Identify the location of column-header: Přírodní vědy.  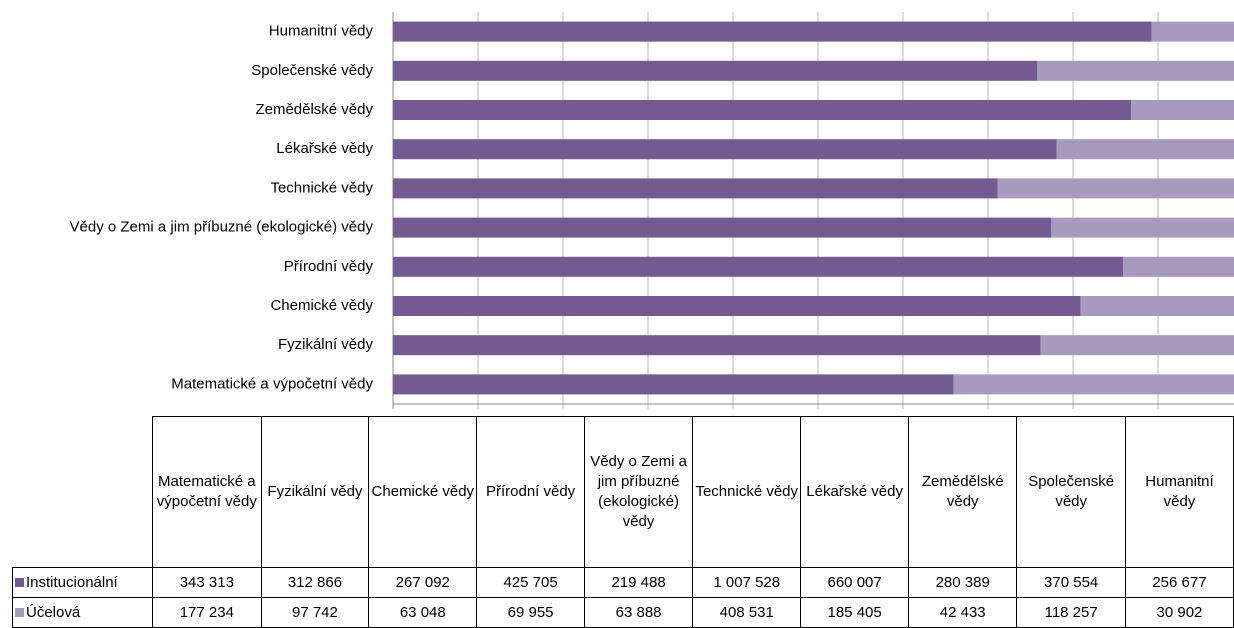
(530, 492).